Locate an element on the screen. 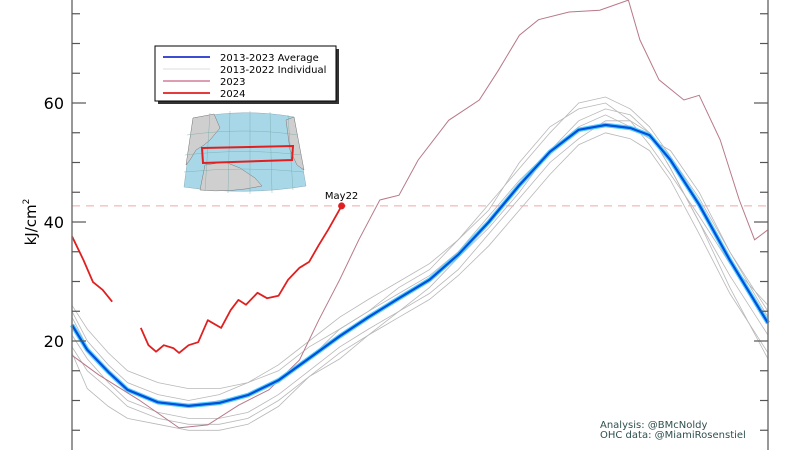 This screenshot has width=800, height=450. series-2024-line is located at coordinates (207, 279).